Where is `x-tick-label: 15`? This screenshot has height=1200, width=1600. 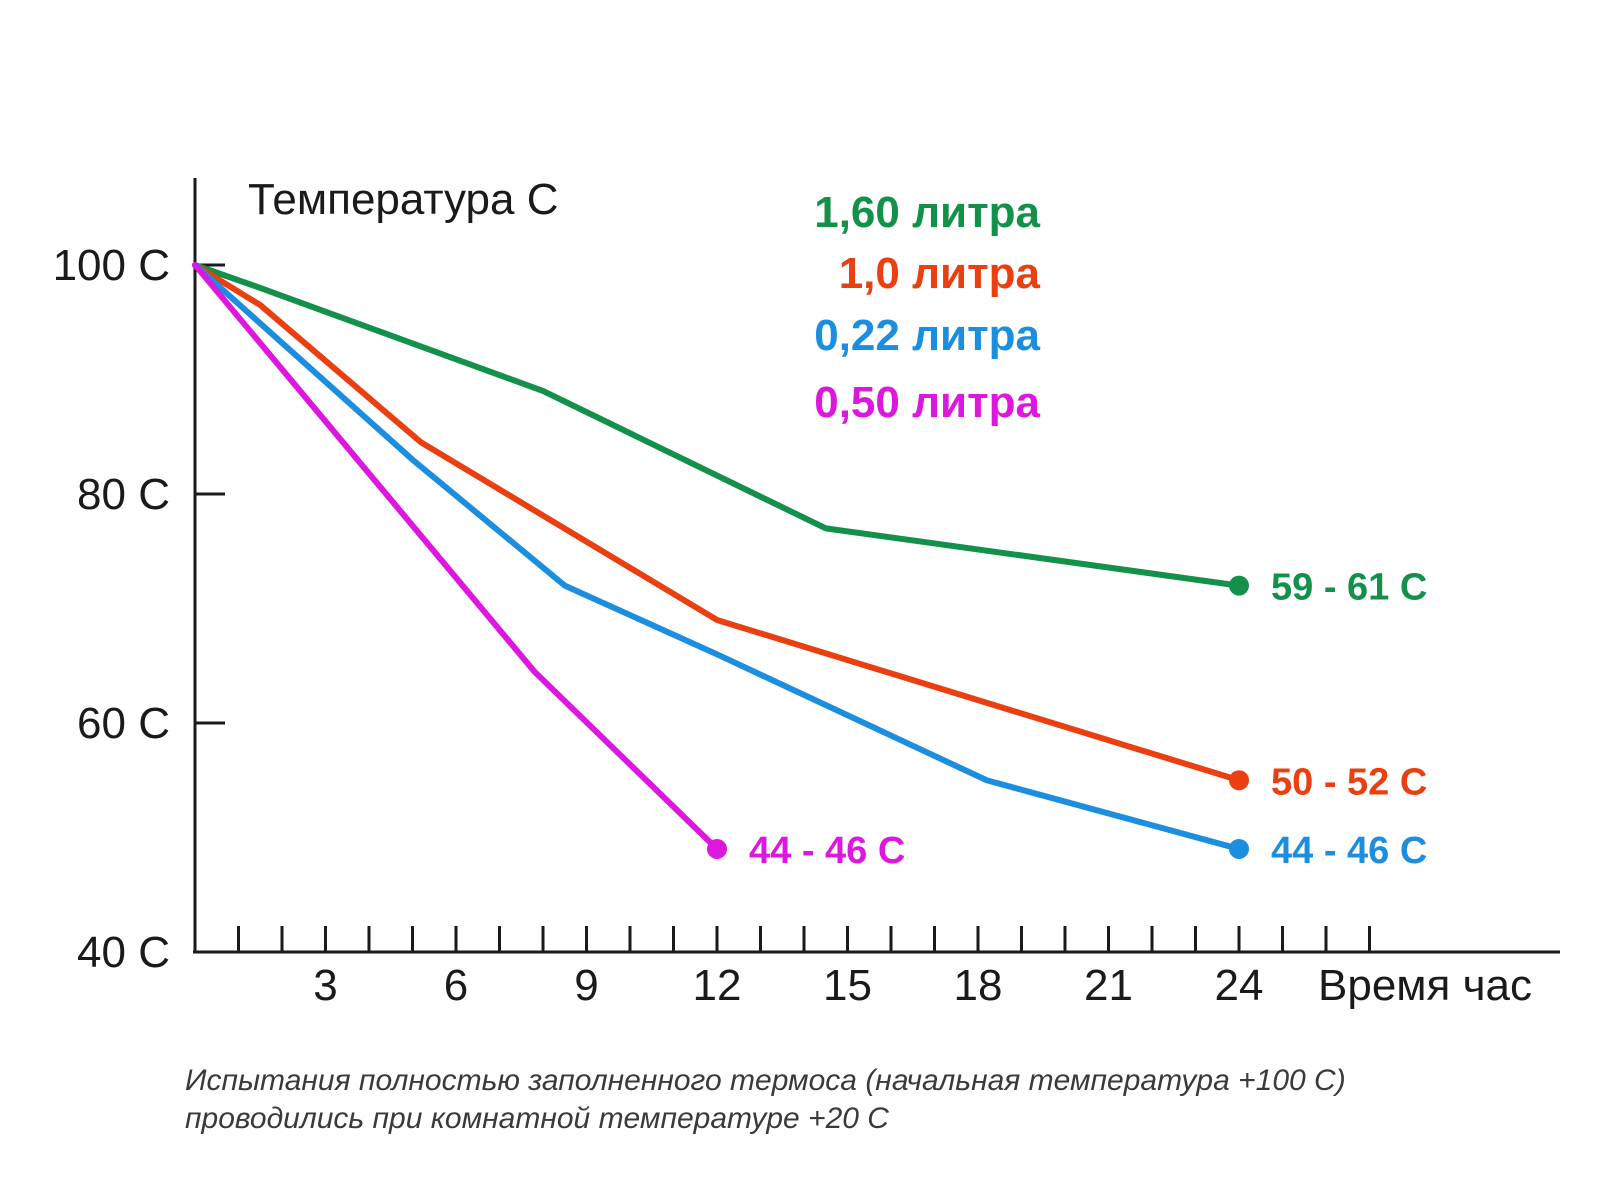
x-tick-label: 15 is located at coordinates (847, 985).